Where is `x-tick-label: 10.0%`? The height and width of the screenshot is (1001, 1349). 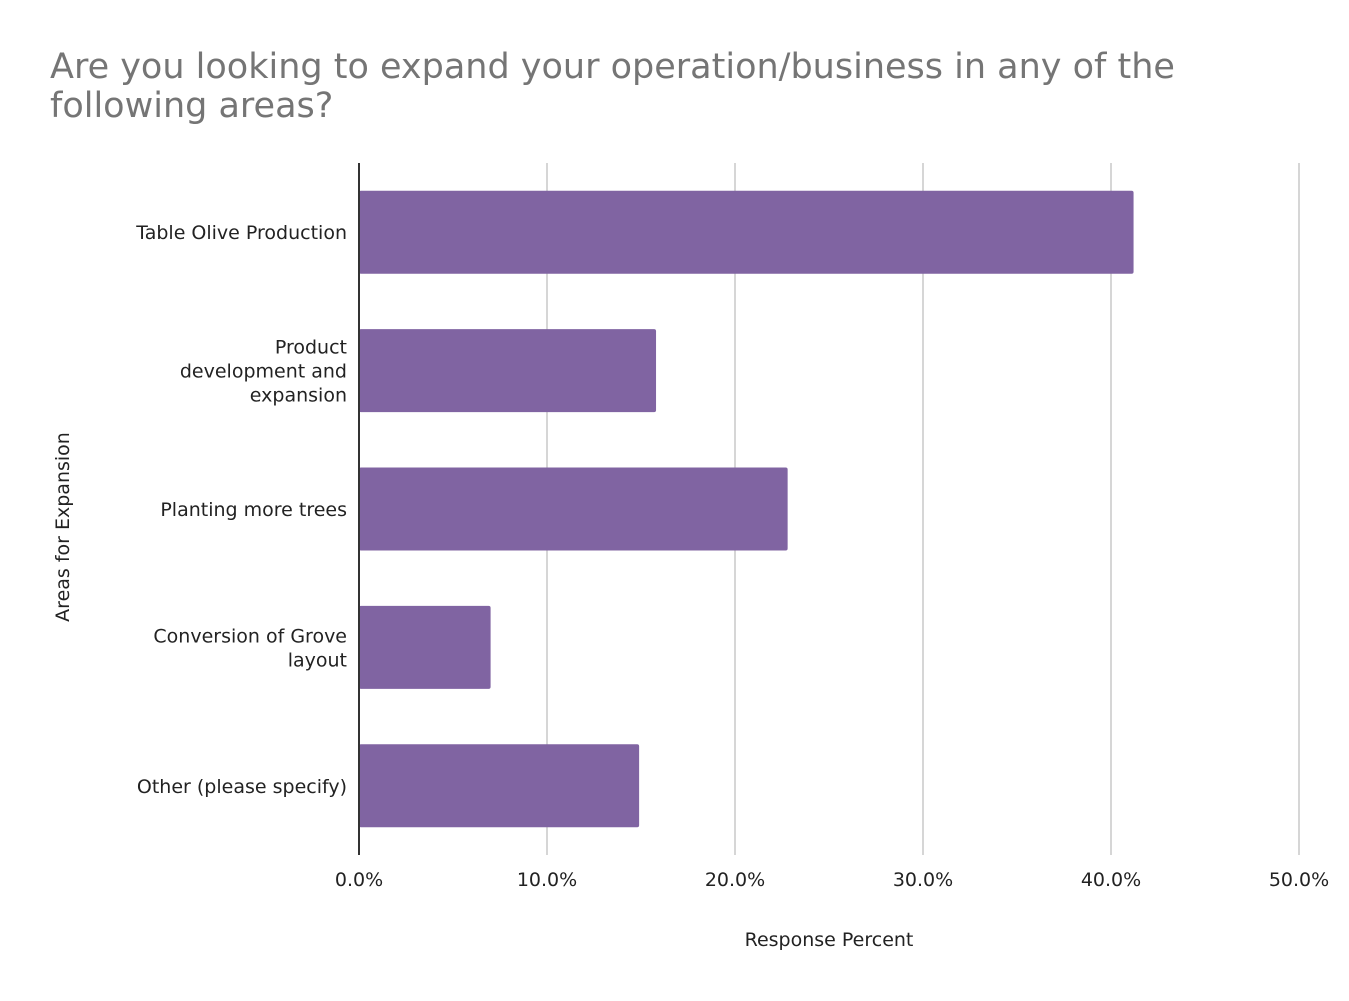 x-tick-label: 10.0% is located at coordinates (547, 880).